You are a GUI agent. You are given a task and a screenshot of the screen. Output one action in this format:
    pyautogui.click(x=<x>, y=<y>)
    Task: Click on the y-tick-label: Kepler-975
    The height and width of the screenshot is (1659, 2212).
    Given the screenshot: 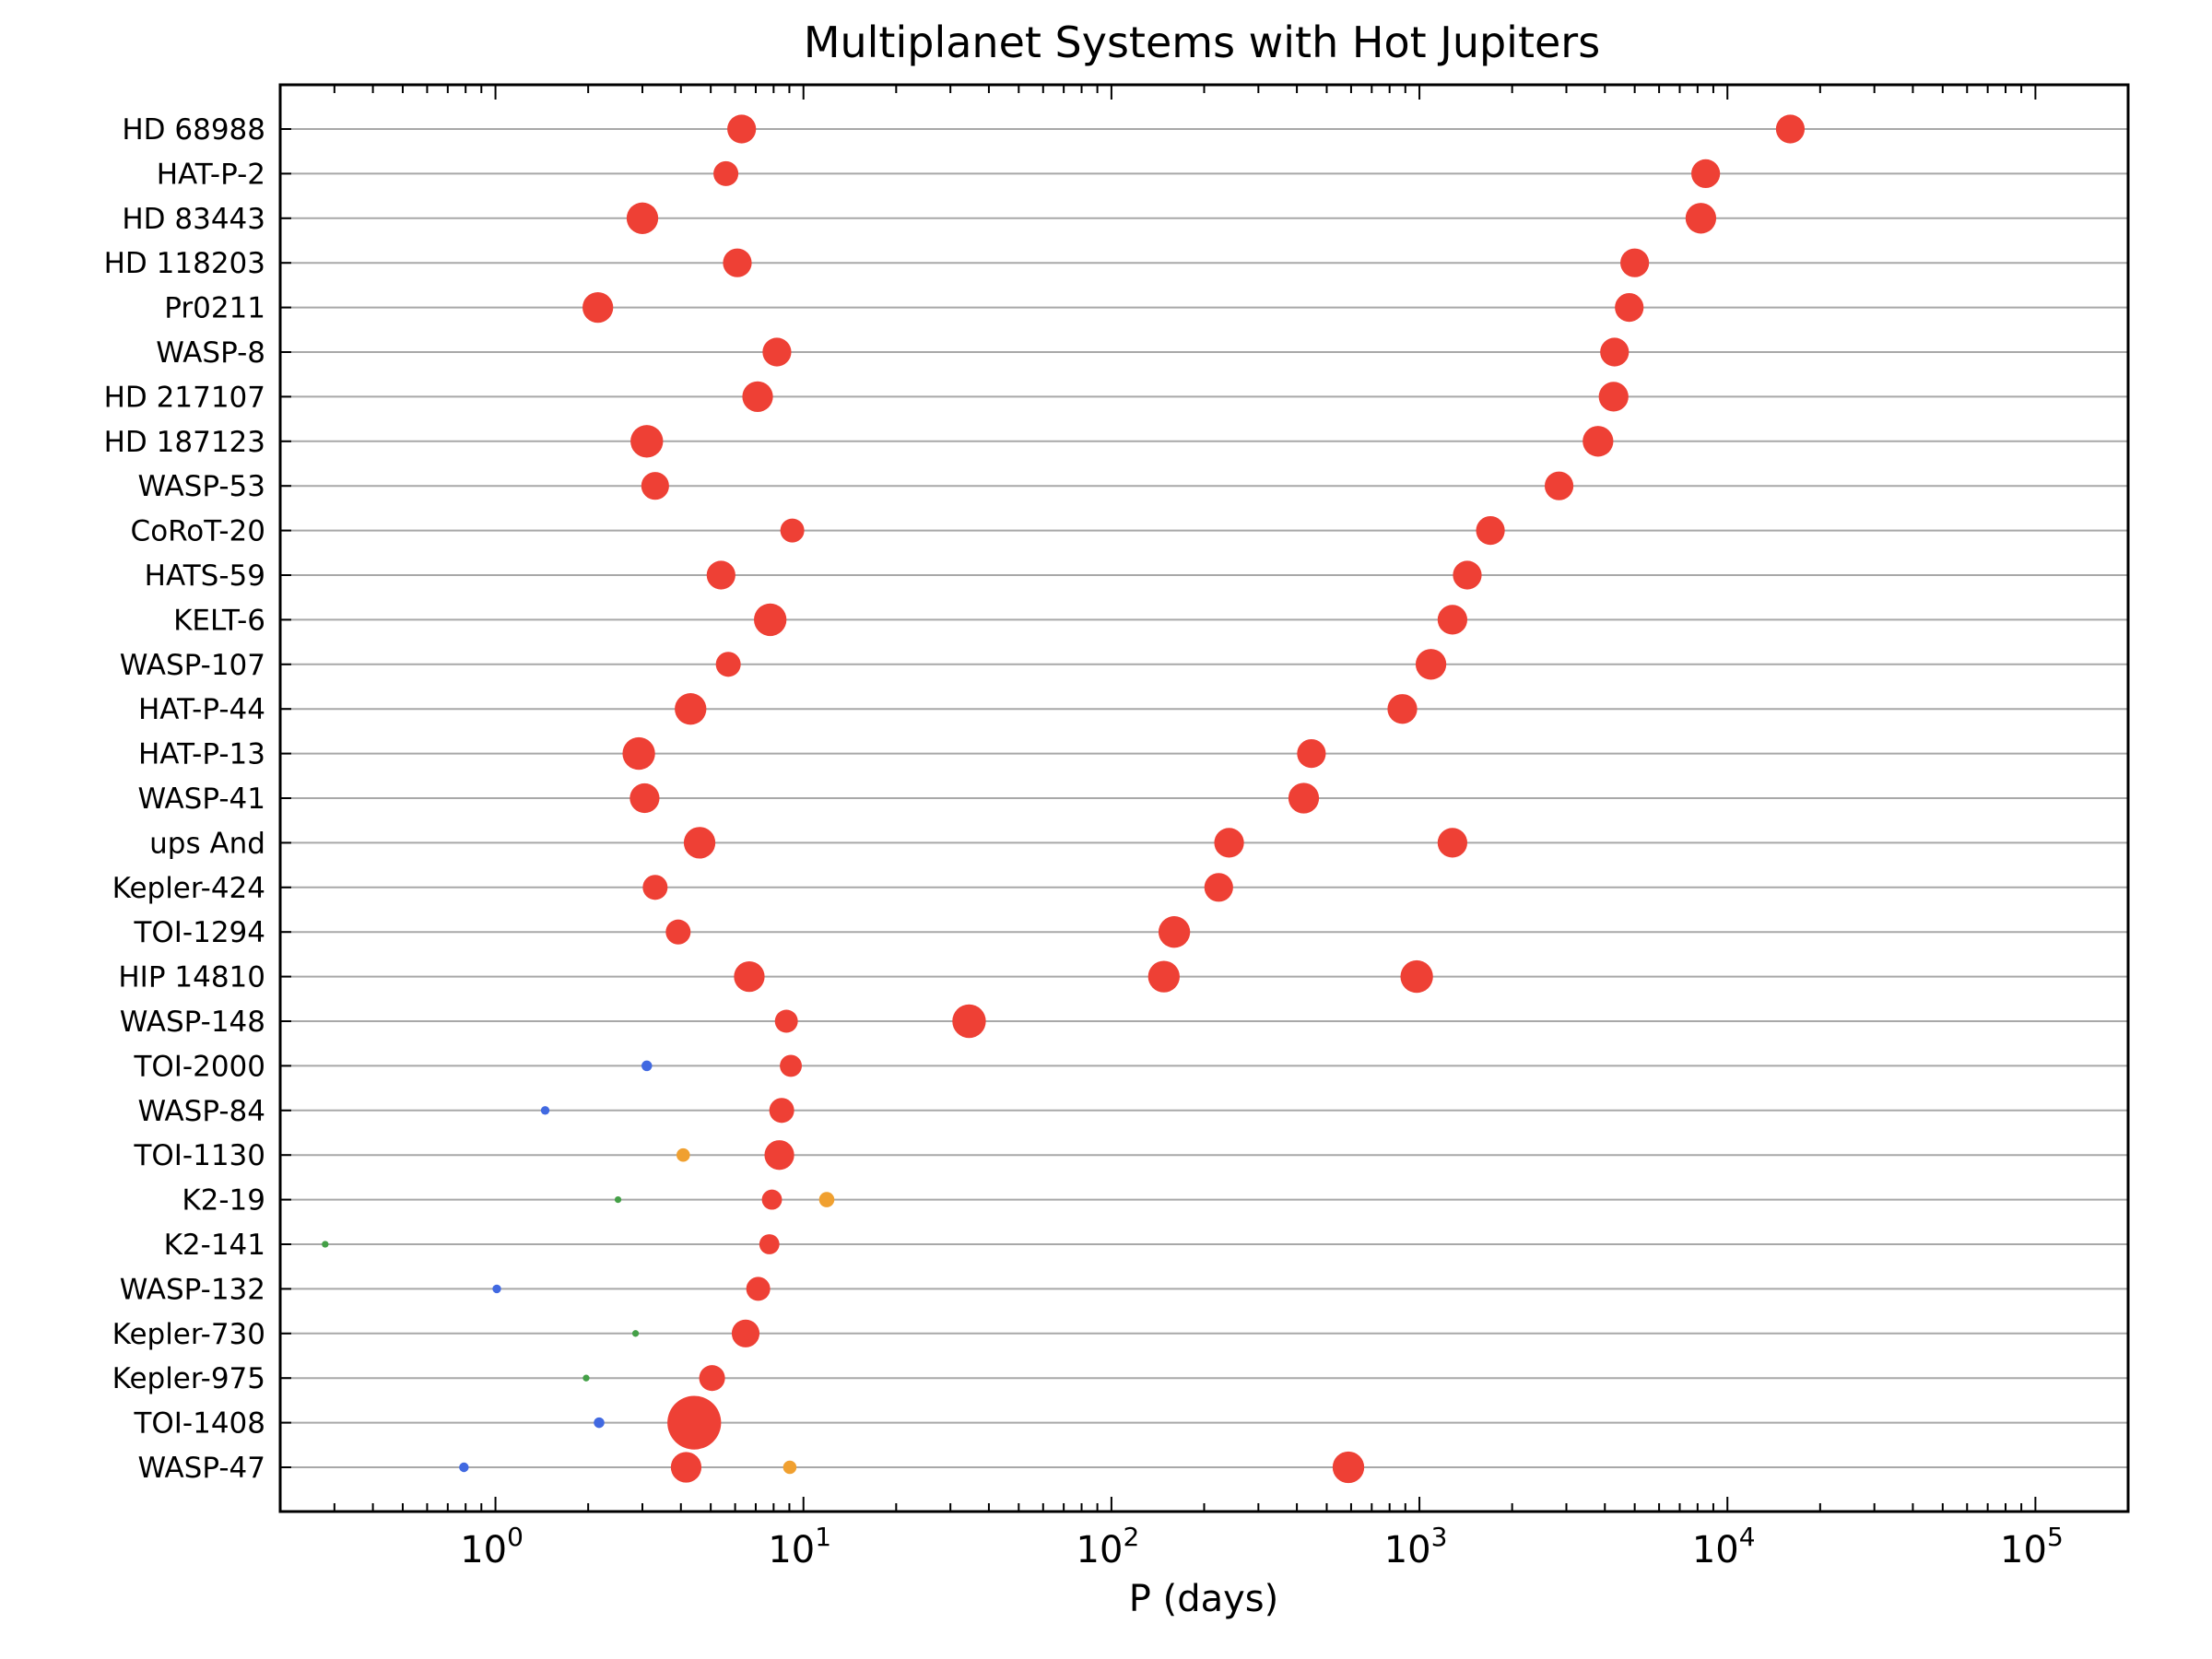 What is the action you would take?
    pyautogui.click(x=188, y=1378)
    